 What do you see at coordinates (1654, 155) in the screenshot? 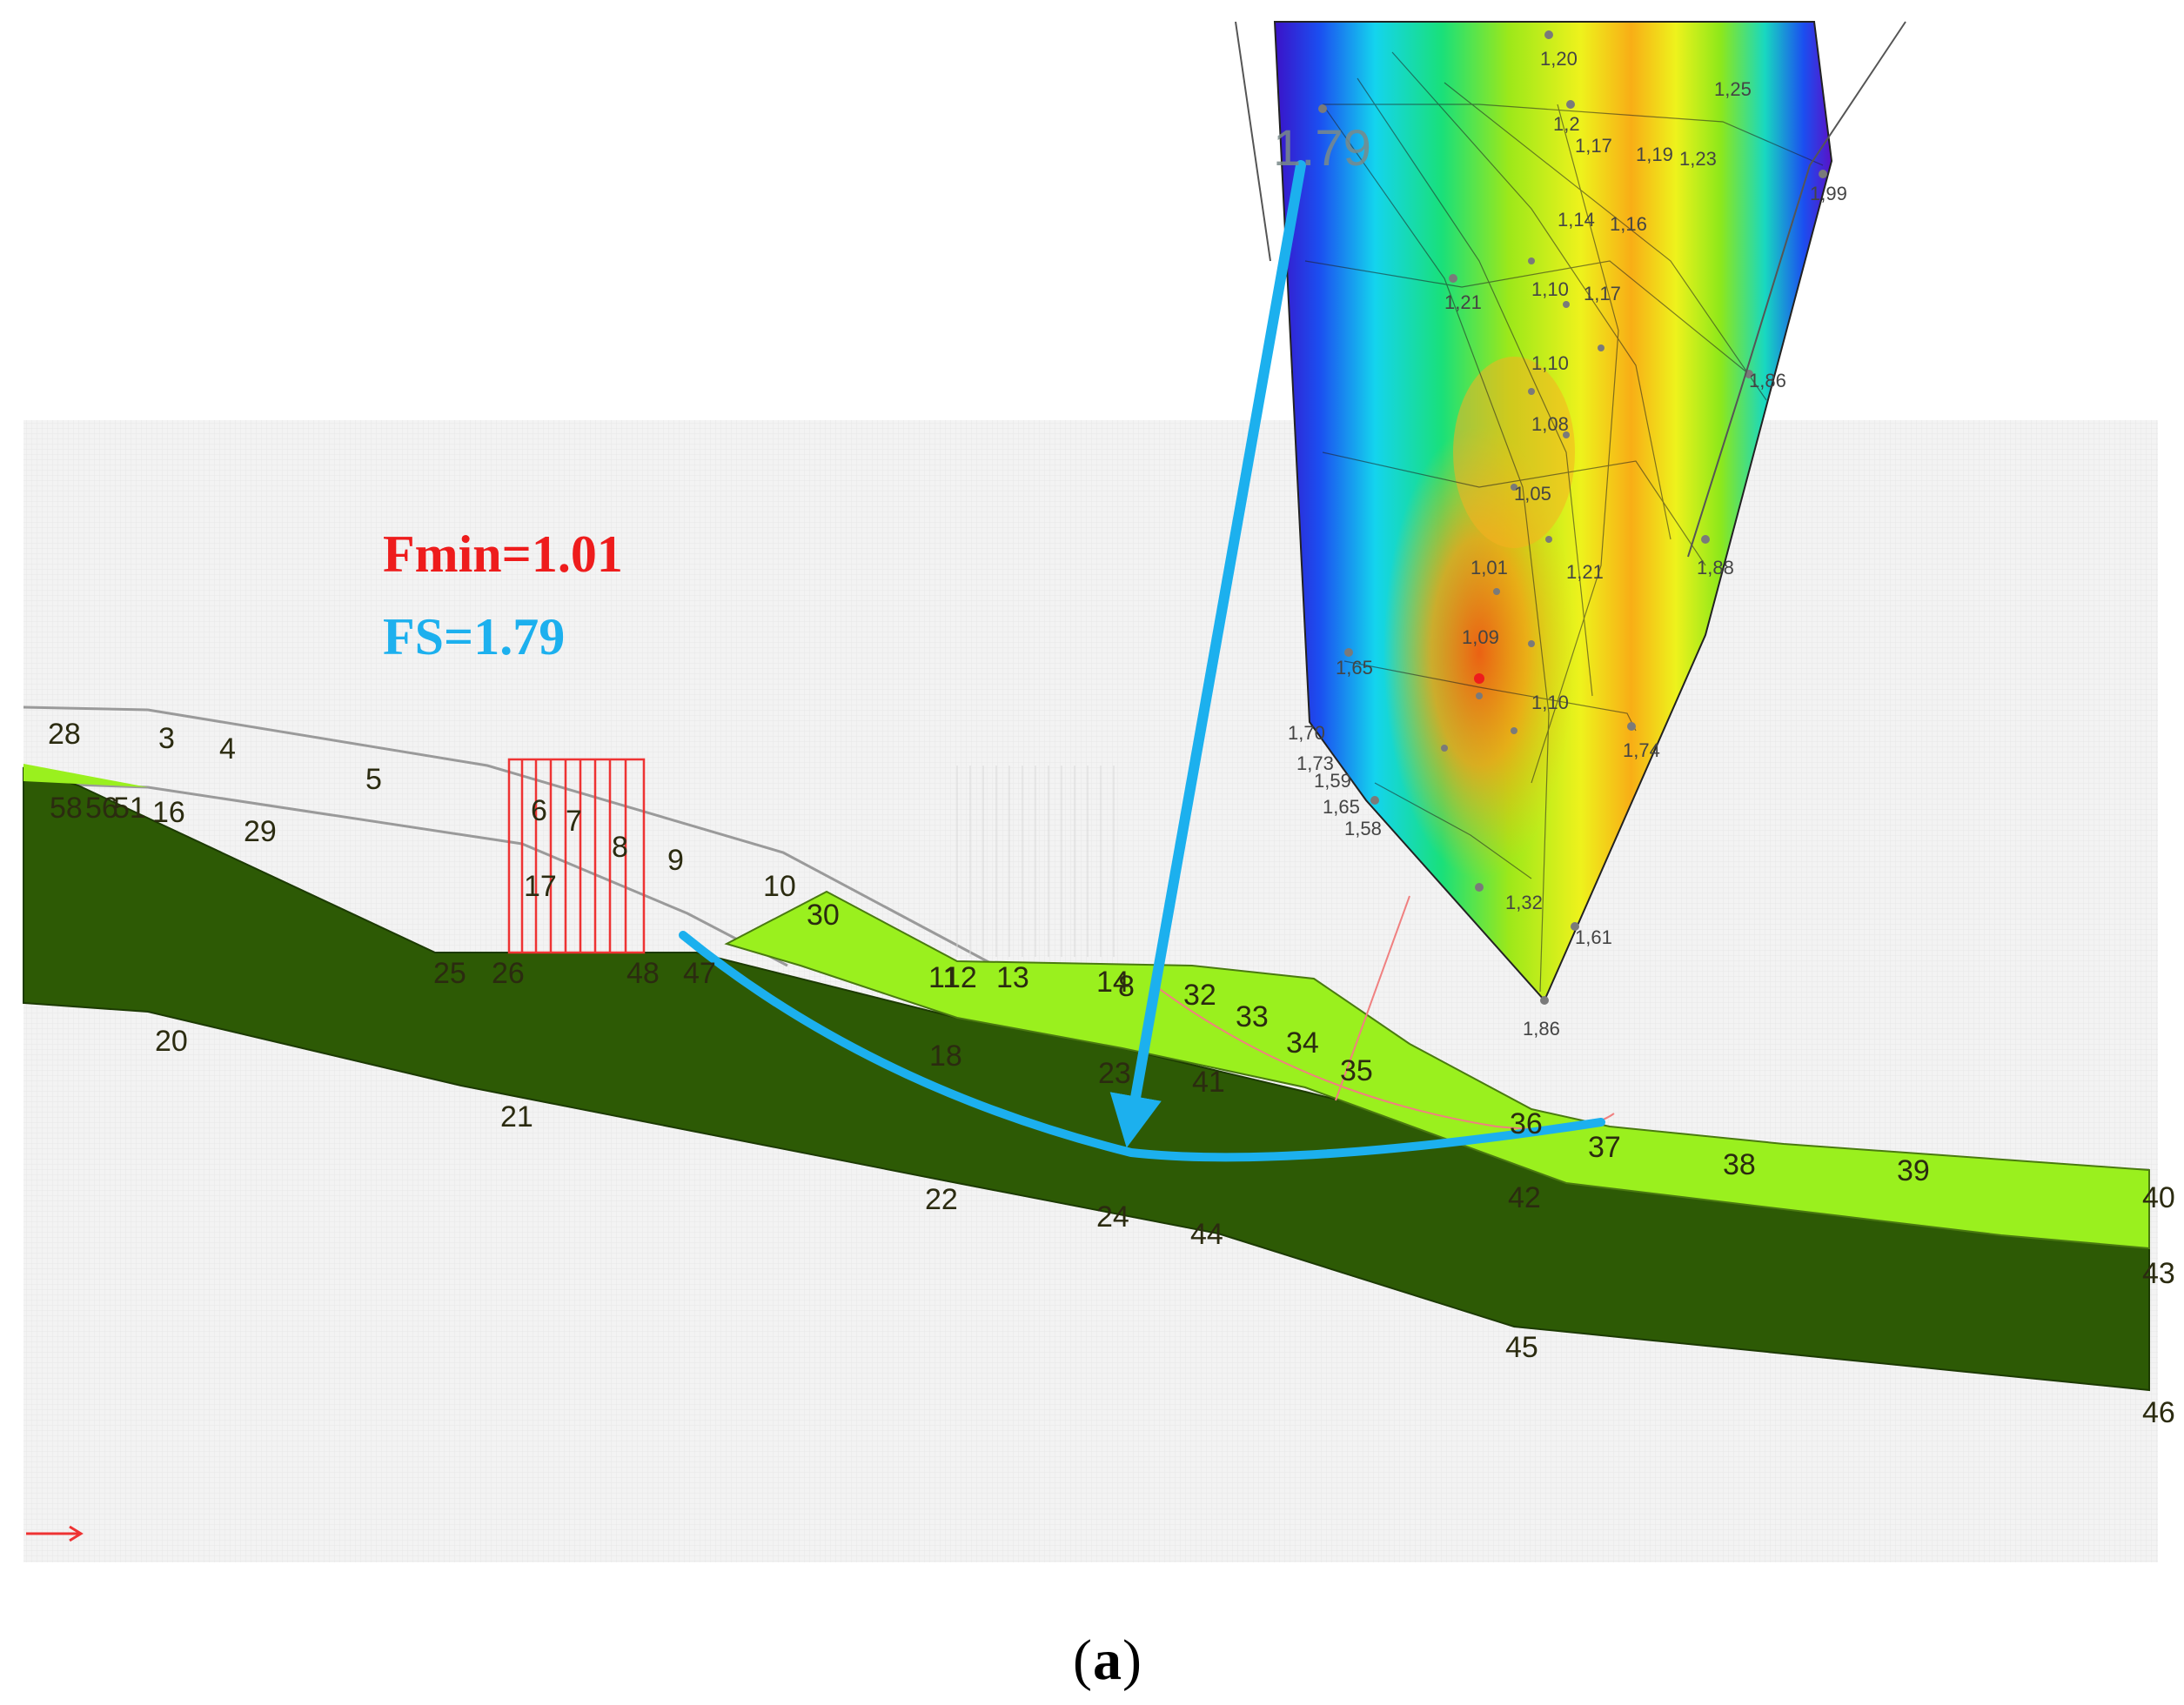
I see `contour-label: 1,19` at bounding box center [1654, 155].